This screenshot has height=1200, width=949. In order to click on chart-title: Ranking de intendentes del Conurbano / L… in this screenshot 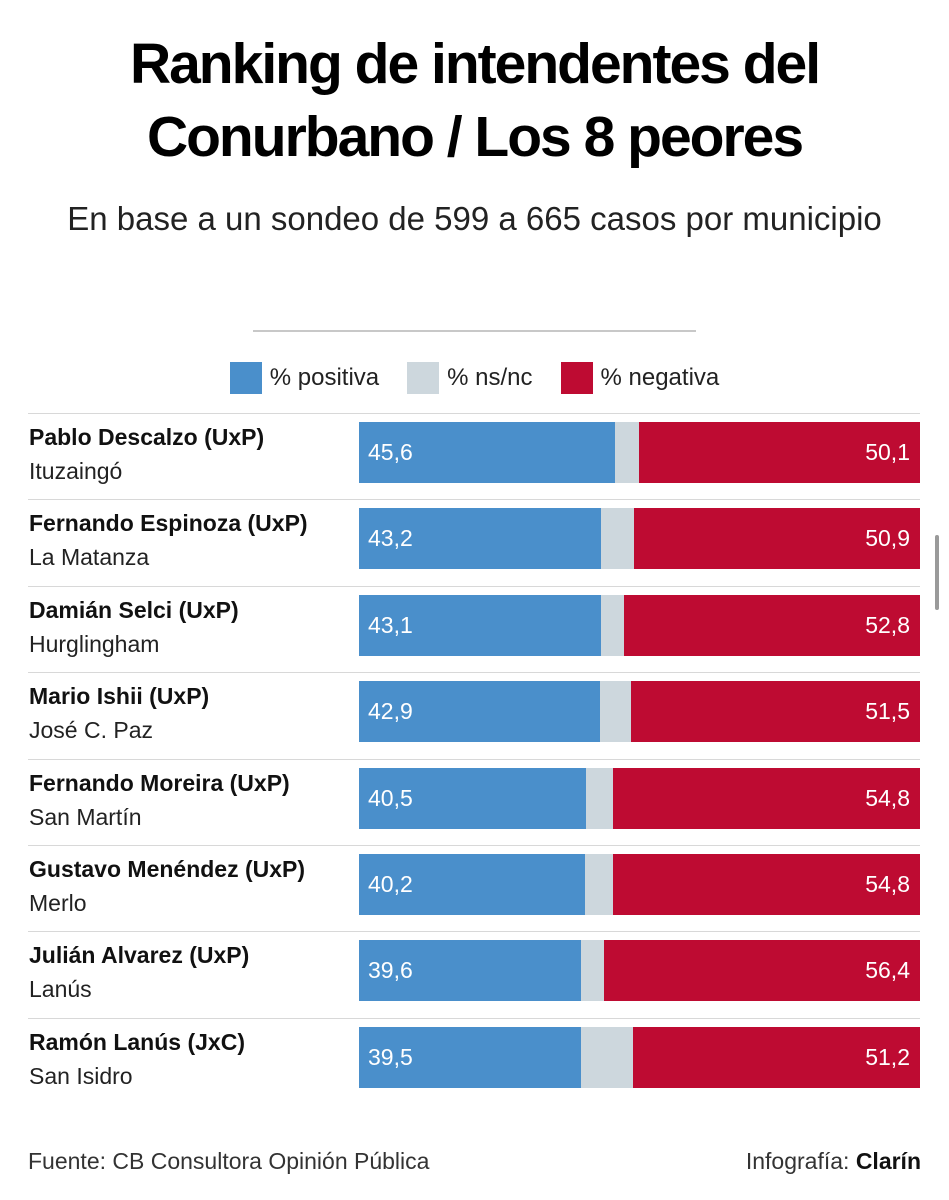, I will do `click(474, 101)`.